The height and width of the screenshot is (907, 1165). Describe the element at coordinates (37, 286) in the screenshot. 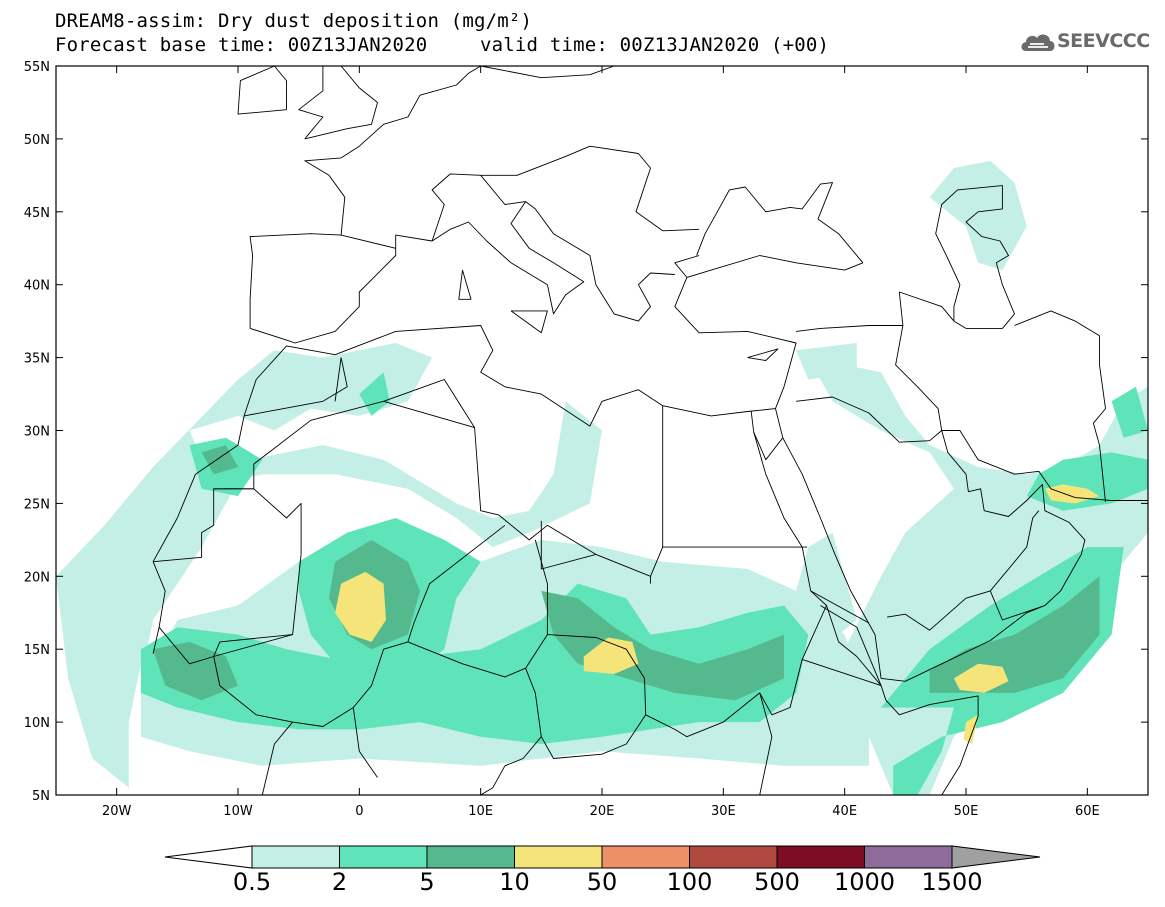

I see `y-tick-label: 40N` at that location.